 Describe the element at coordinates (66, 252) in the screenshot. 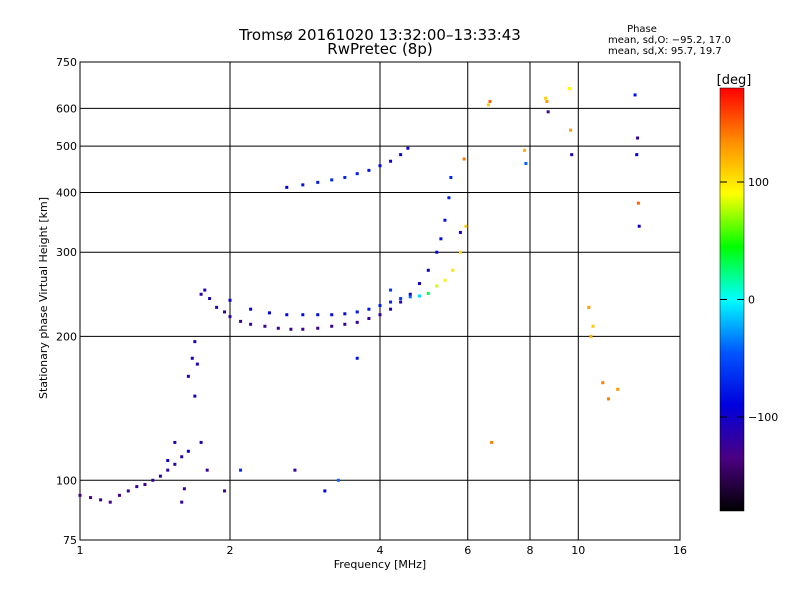

I see `y-tick-label: 300` at that location.